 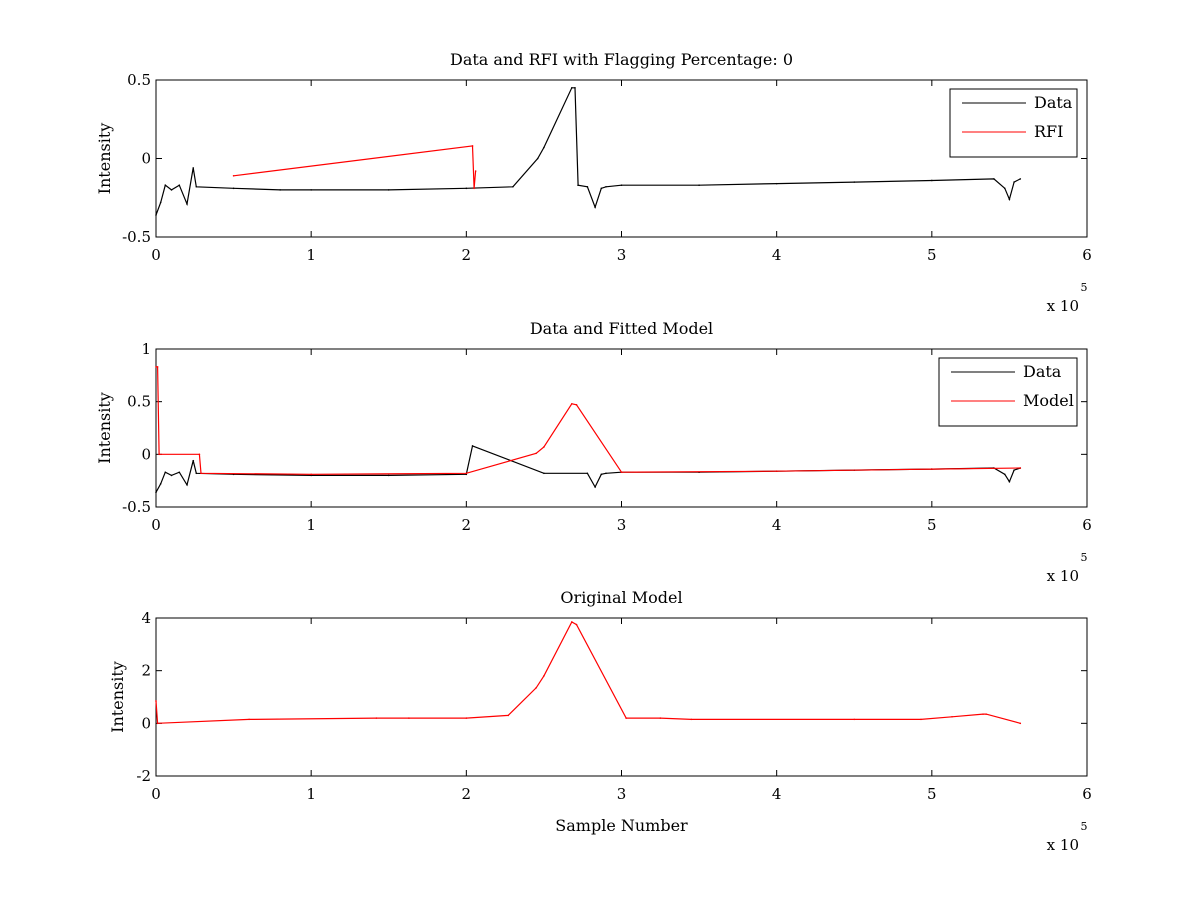 I want to click on y-tick-label: -0.5, so click(x=136, y=507).